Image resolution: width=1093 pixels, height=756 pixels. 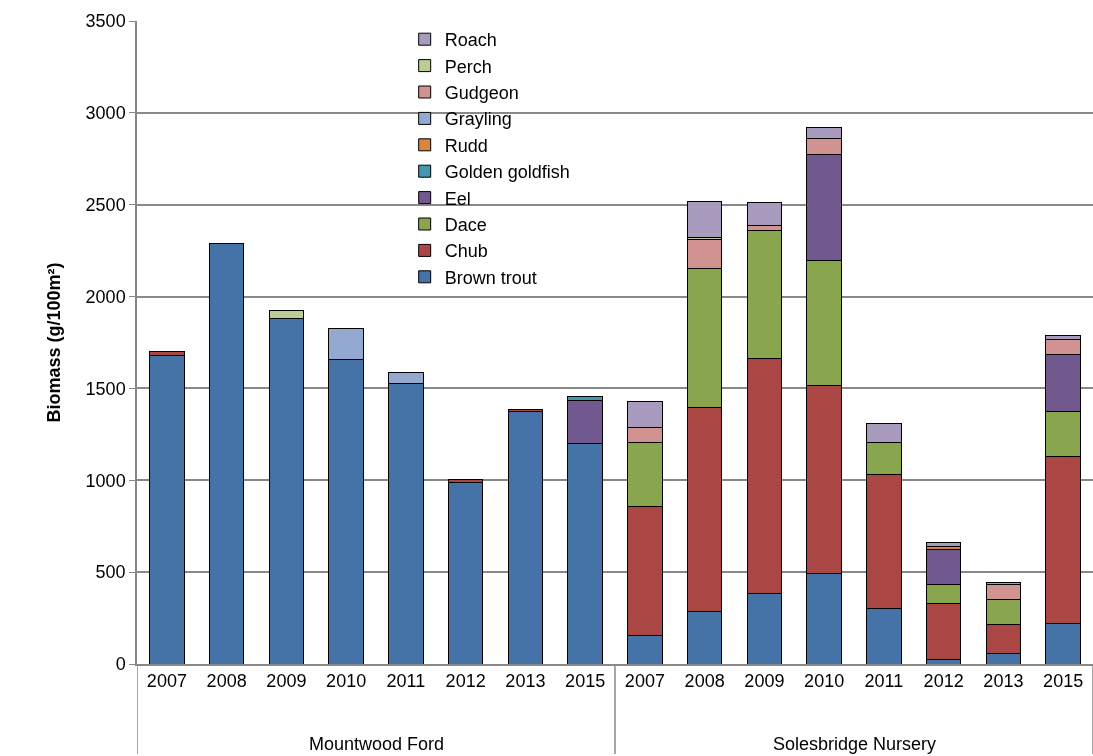 I want to click on y-tick-label: 3000, so click(x=105, y=113).